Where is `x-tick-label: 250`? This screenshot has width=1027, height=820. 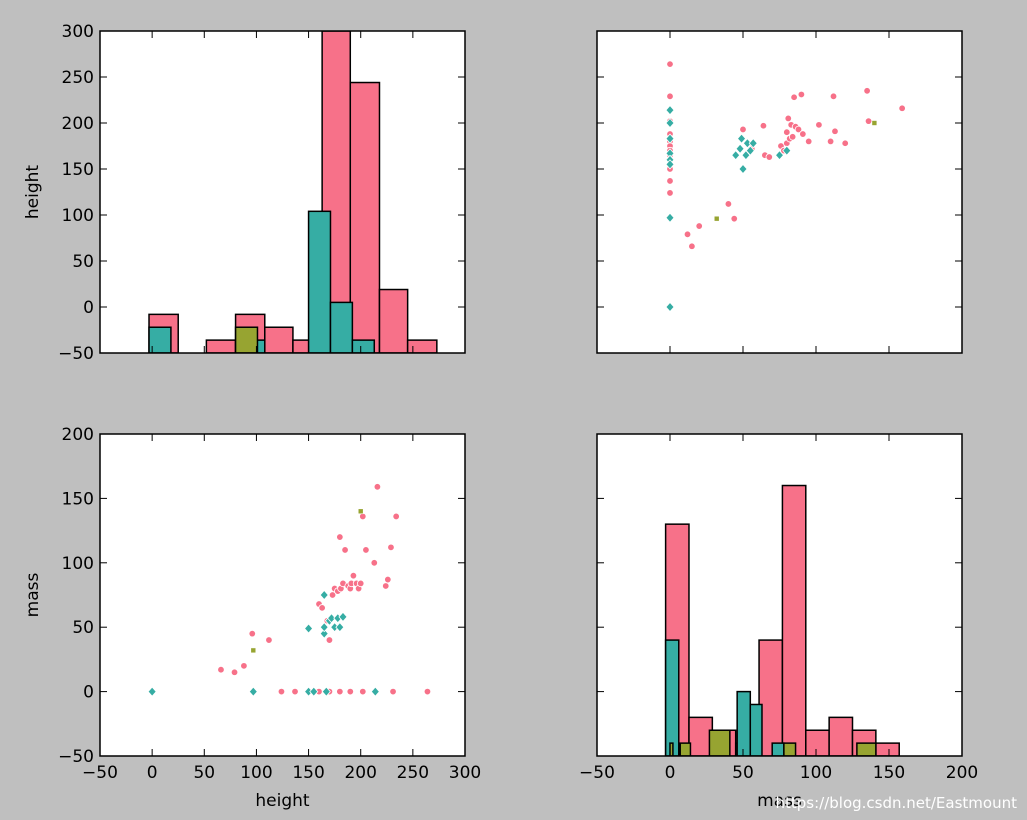
x-tick-label: 250 is located at coordinates (413, 773).